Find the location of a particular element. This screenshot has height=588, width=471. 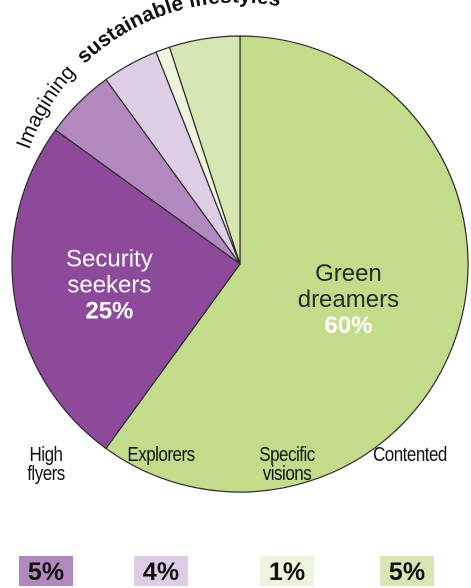

legend-label-specific-visions: Specific visions is located at coordinates (287, 464).